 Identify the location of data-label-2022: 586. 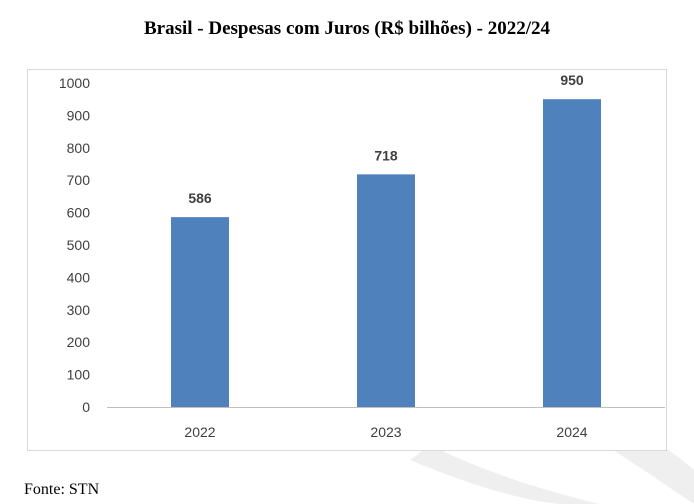
(200, 198).